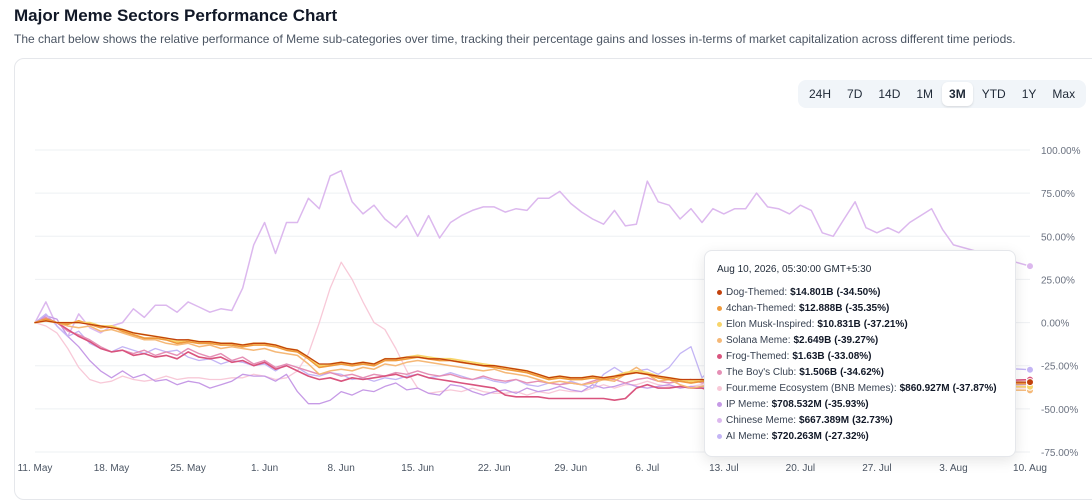  I want to click on y-tick-label: 25.00%, so click(1058, 280).